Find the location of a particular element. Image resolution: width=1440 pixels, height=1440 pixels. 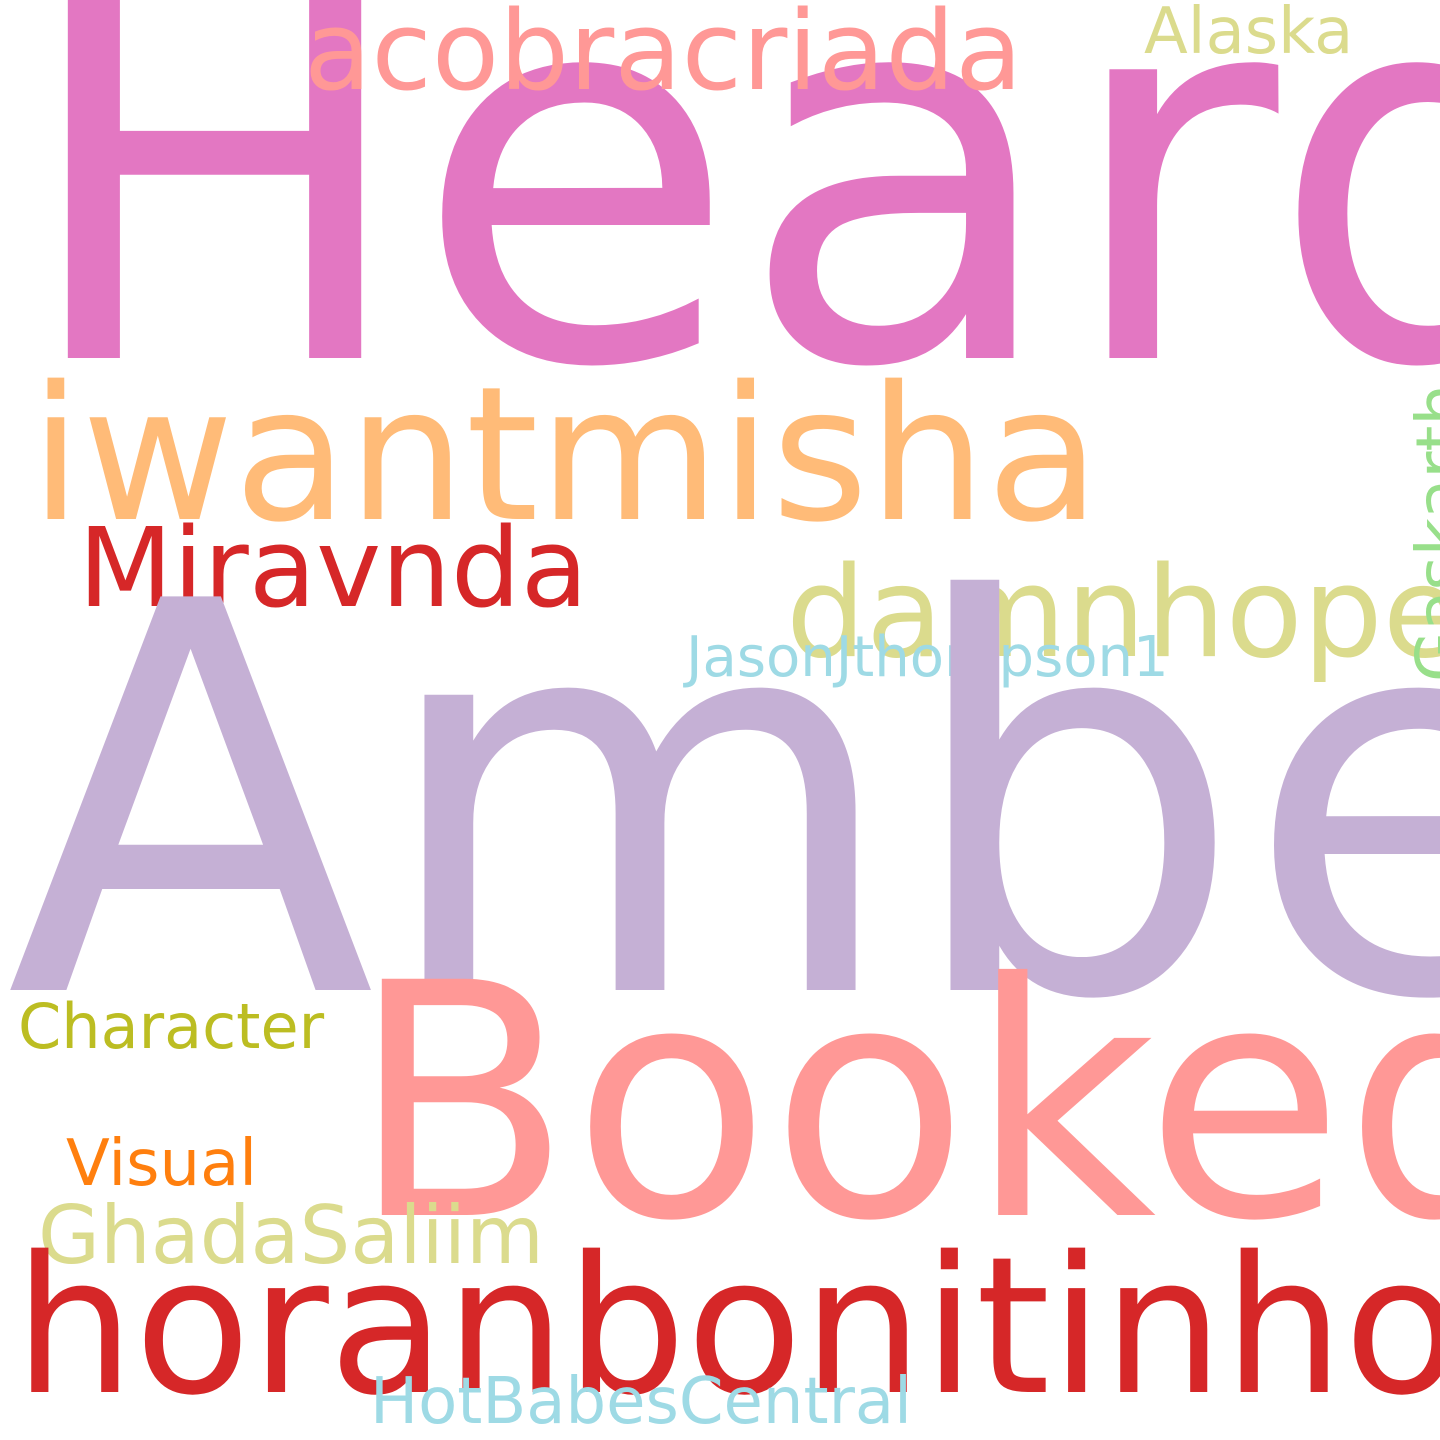

word-miravnda: Miravnda is located at coordinates (333, 568).